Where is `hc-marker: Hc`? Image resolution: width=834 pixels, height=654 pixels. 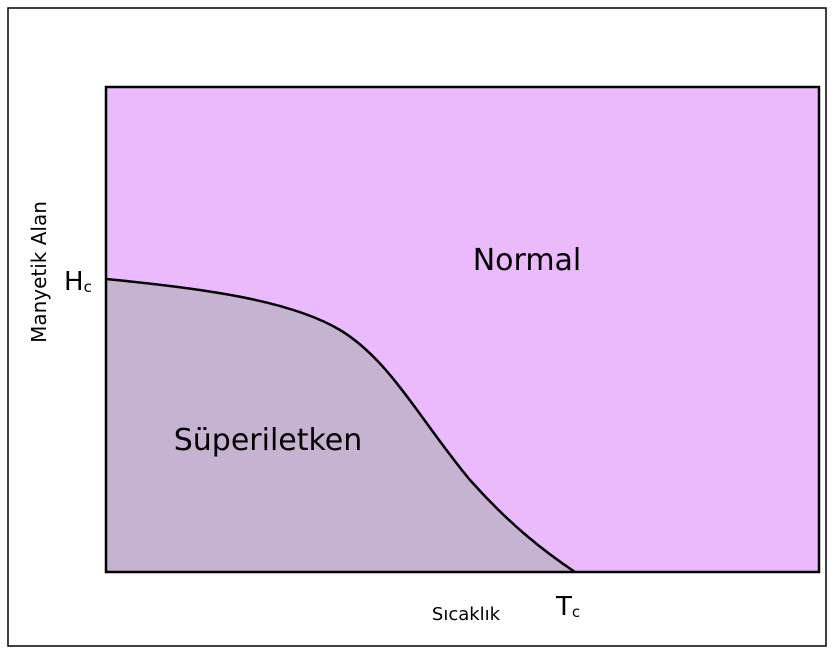
hc-marker: Hc is located at coordinates (78, 282).